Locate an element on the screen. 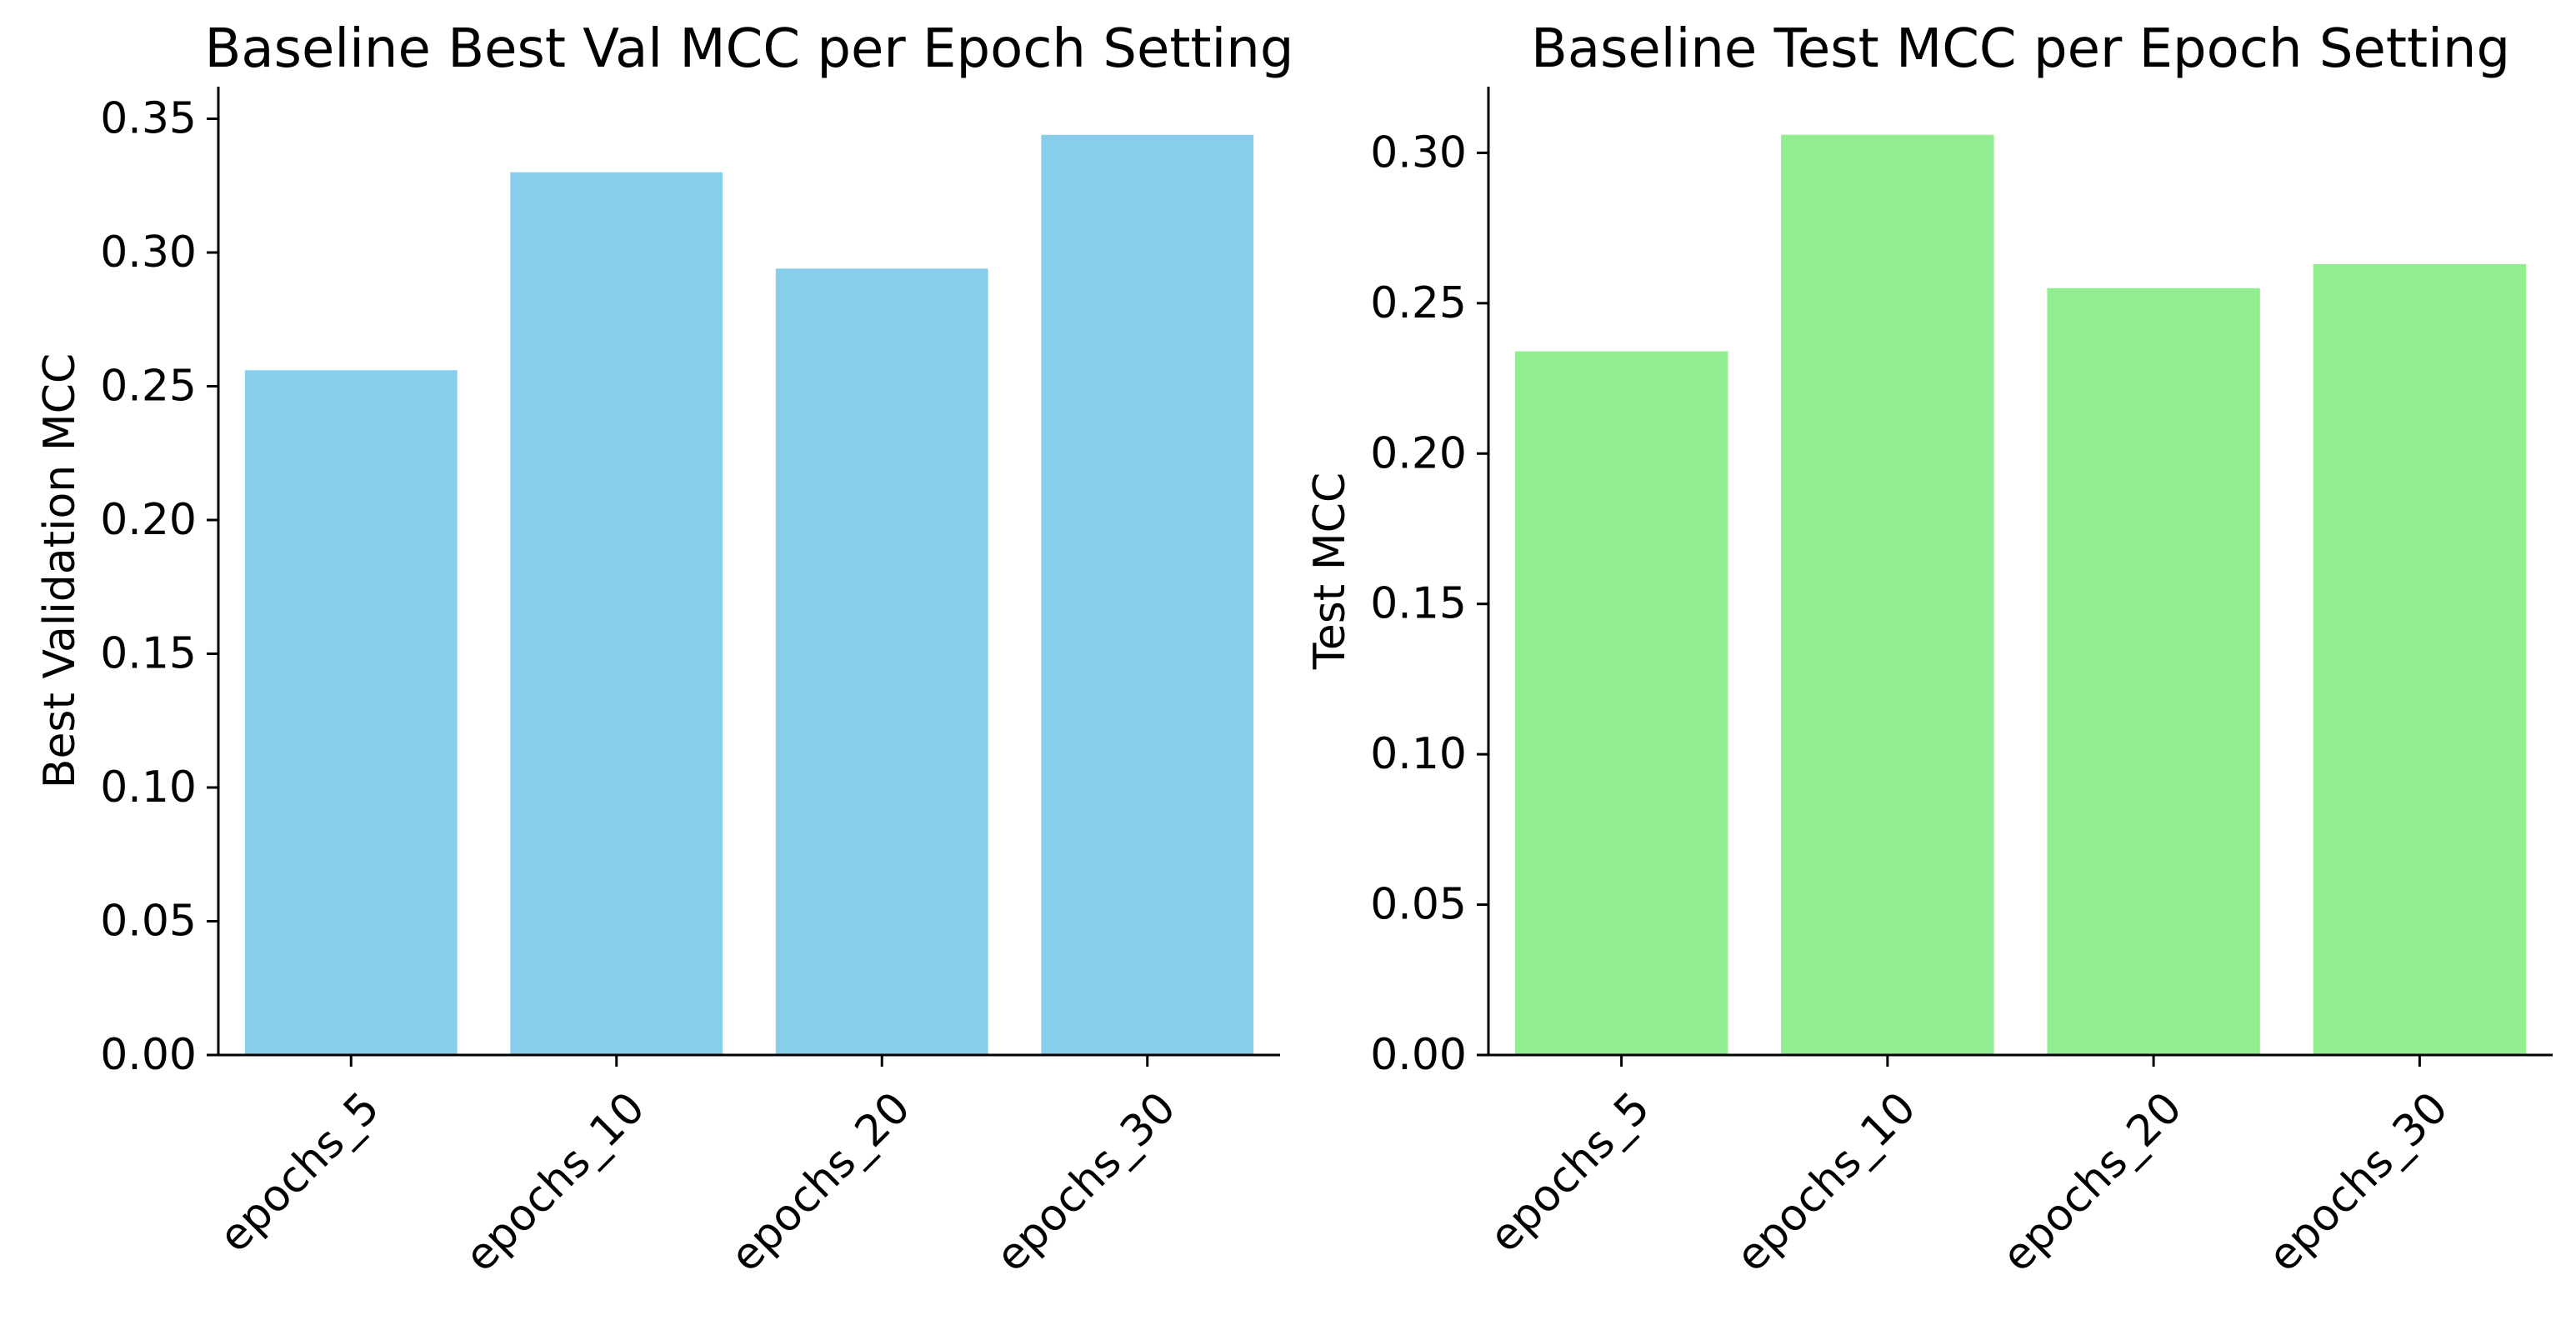 This screenshot has width=2576, height=1320. y-tick-label: 0.35 is located at coordinates (148, 119).